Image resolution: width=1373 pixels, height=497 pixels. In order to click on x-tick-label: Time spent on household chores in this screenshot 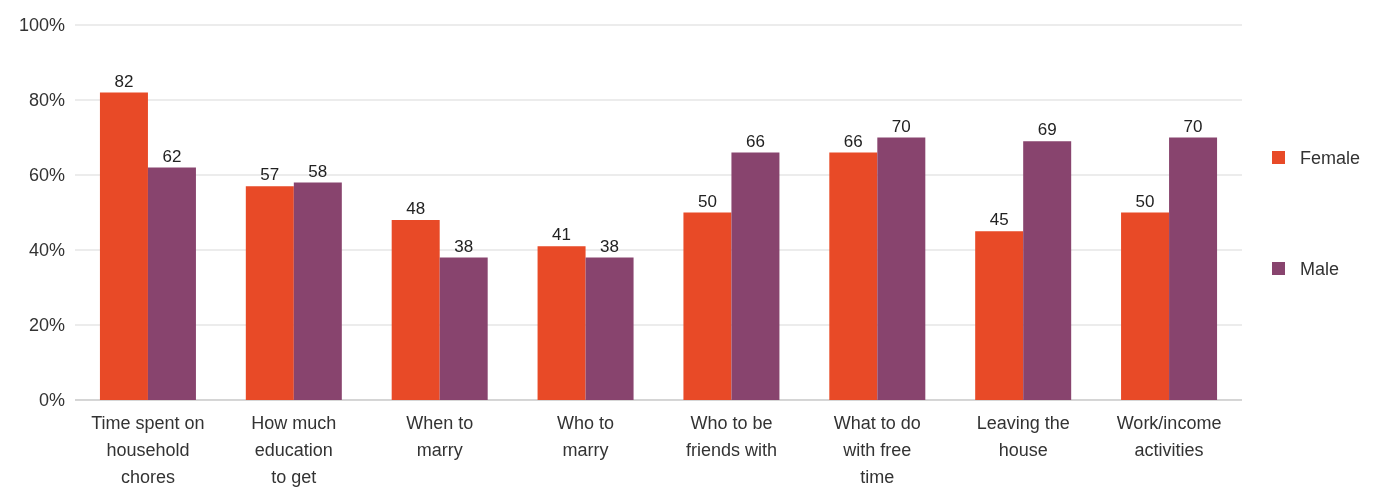, I will do `click(148, 450)`.